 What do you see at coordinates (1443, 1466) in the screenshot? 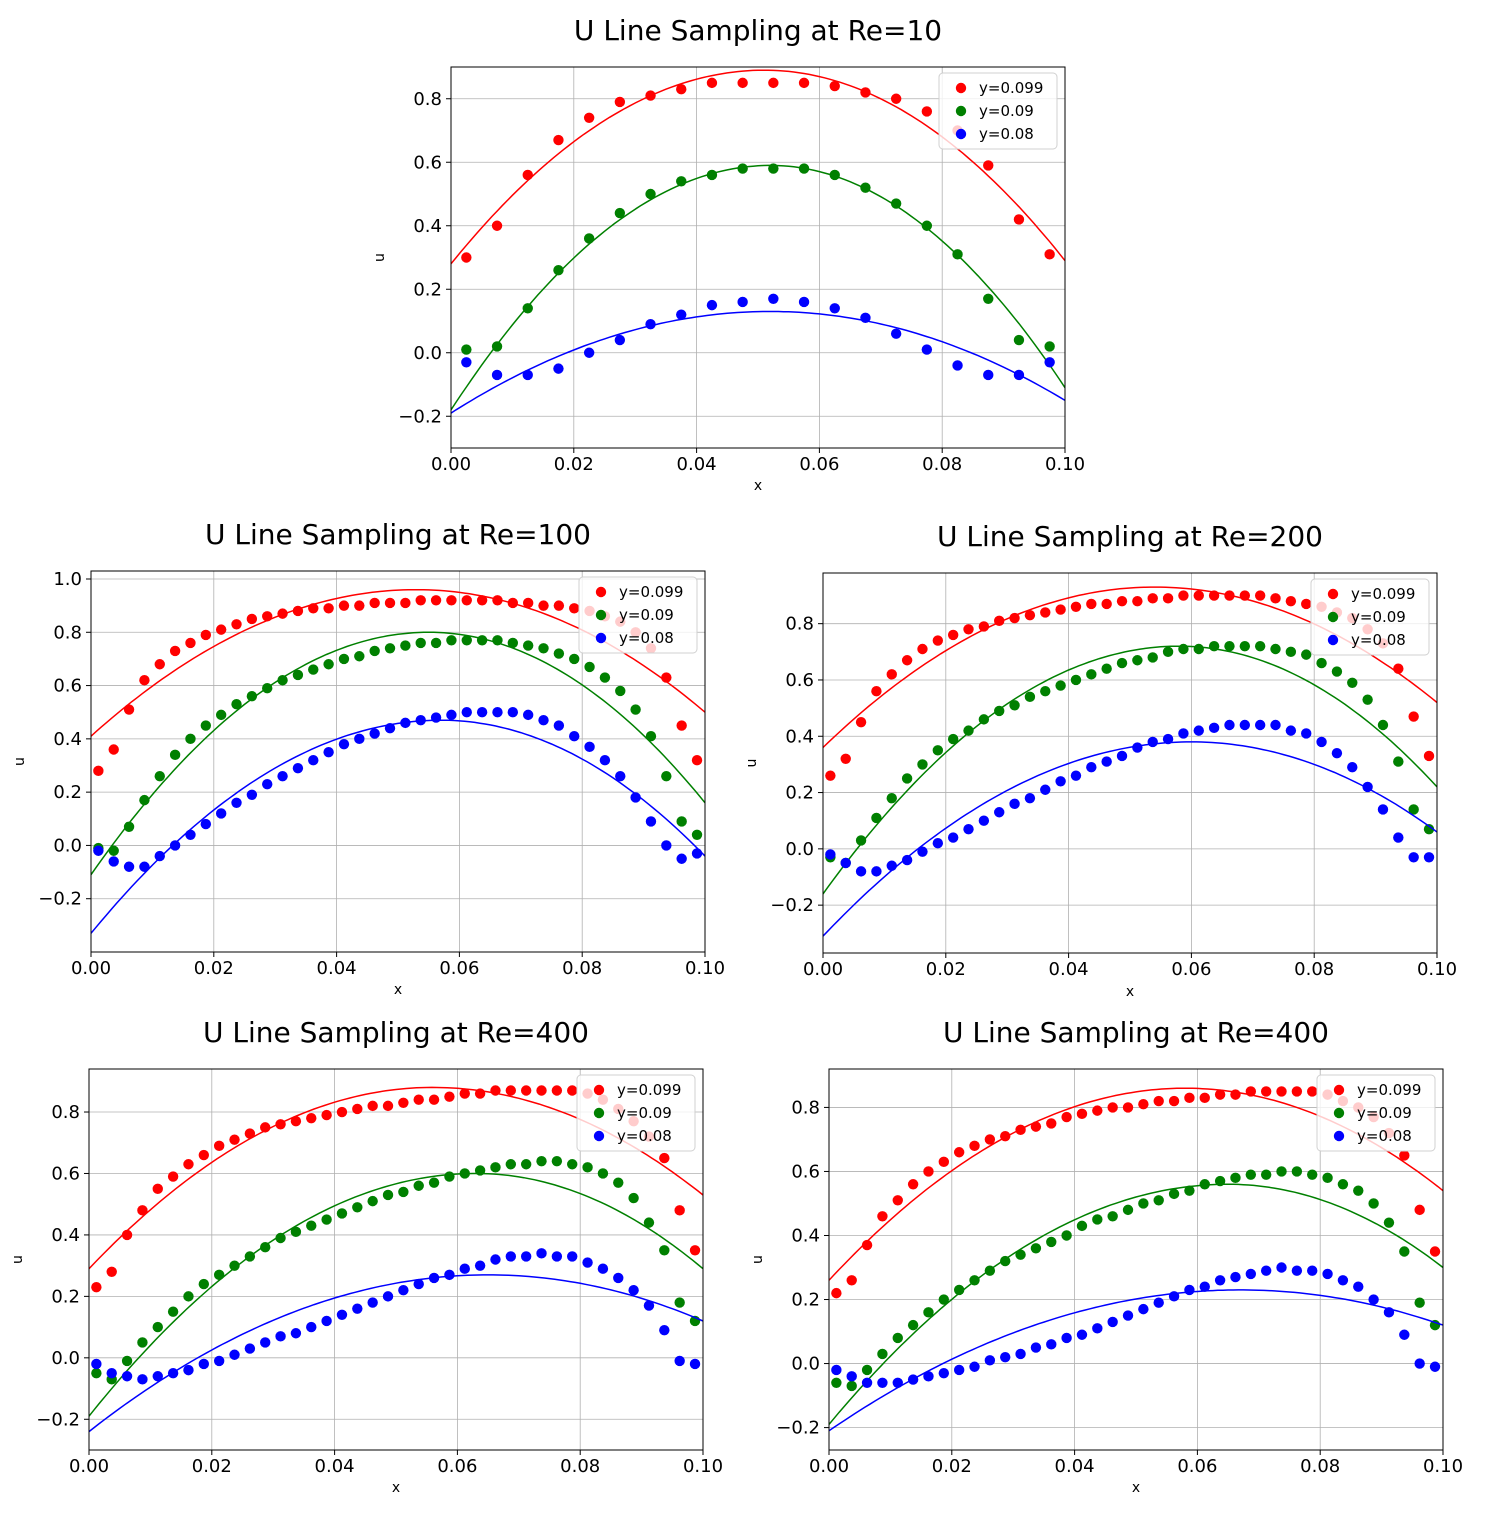
I see `x-tick-label: 0.10` at bounding box center [1443, 1466].